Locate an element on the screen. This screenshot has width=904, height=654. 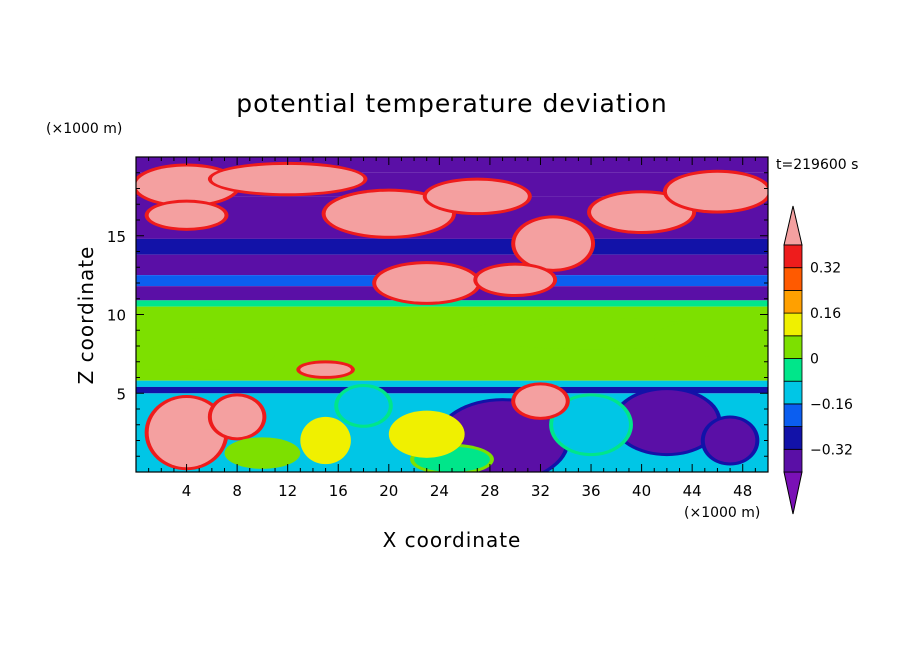
y-tick-label: 10 is located at coordinates (116, 316).